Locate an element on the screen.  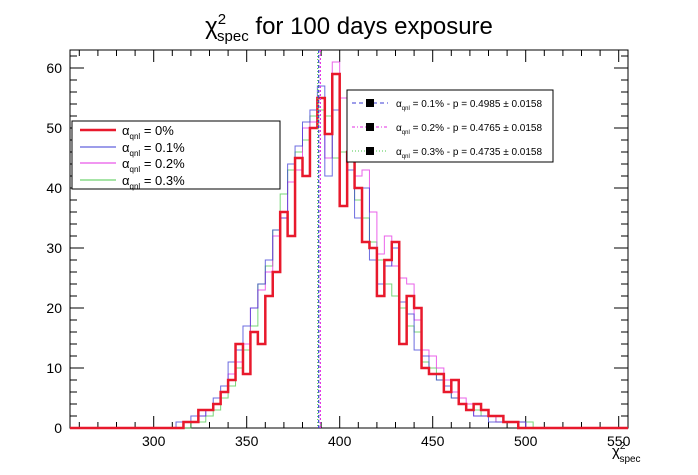
y-tick-label: 60 is located at coordinates (54, 68).